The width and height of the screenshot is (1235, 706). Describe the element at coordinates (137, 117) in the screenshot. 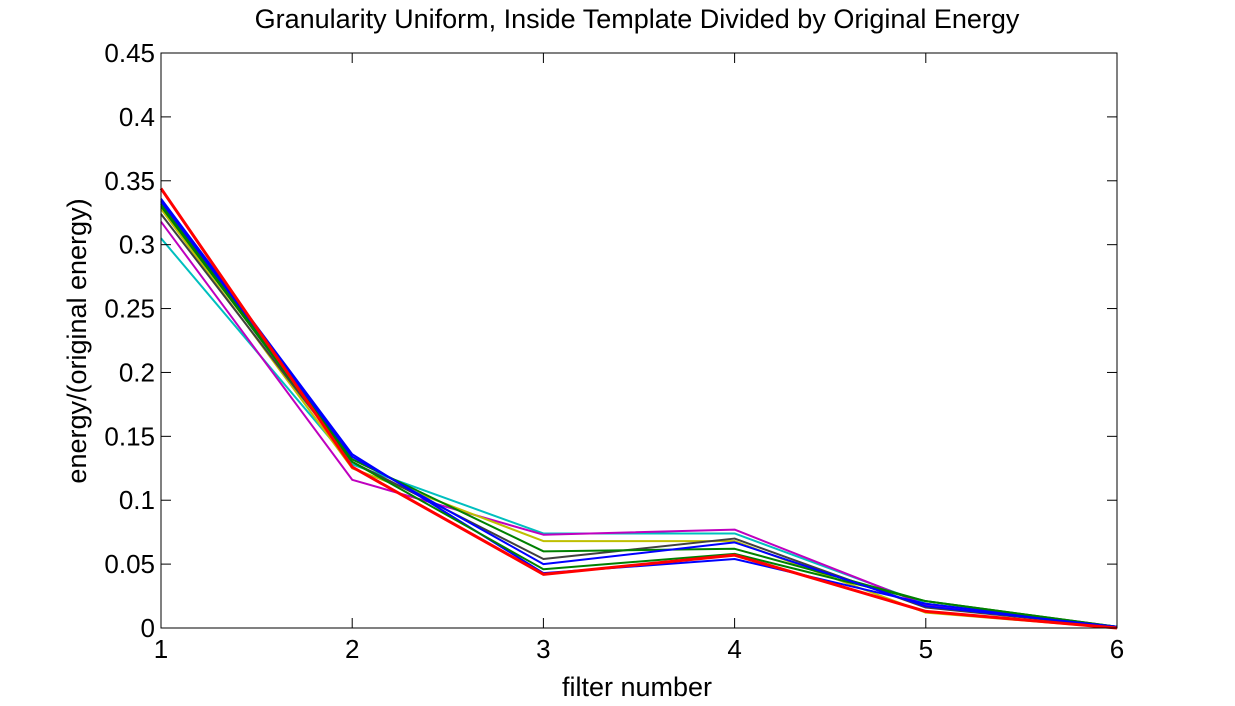

I see `y-tick-label: 0.4` at that location.